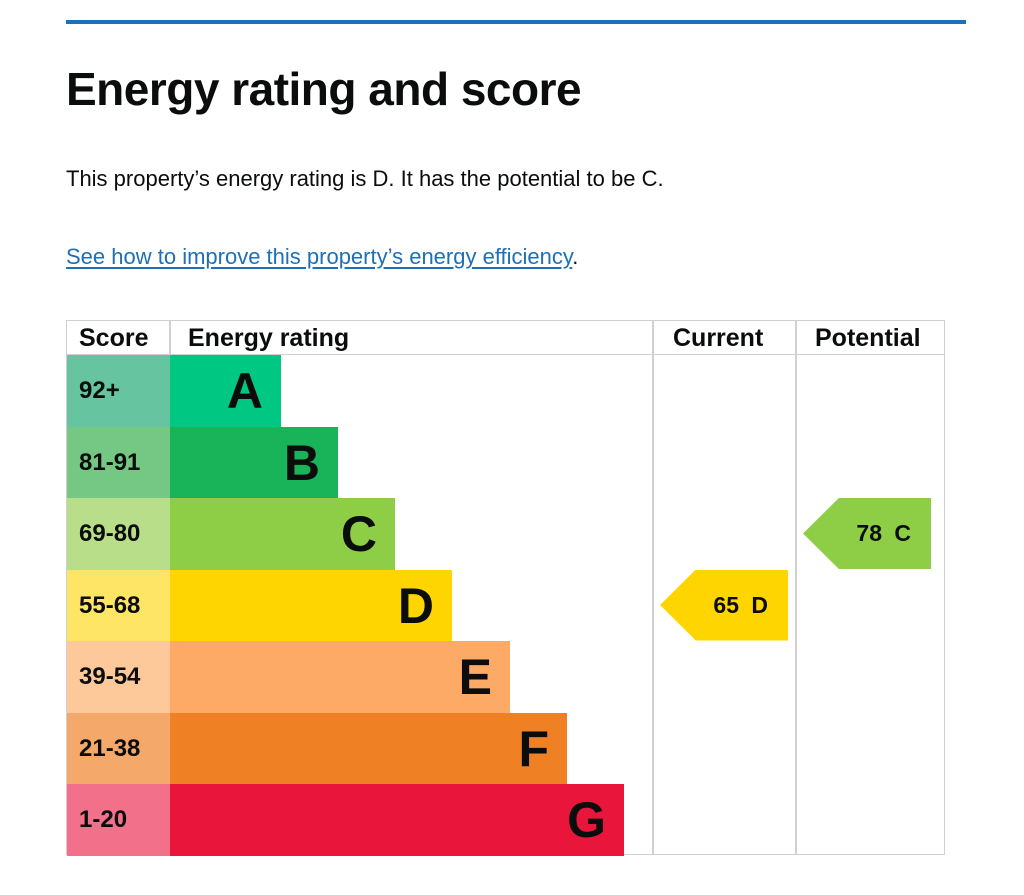  Describe the element at coordinates (114, 338) in the screenshot. I see `header-score: Score` at that location.